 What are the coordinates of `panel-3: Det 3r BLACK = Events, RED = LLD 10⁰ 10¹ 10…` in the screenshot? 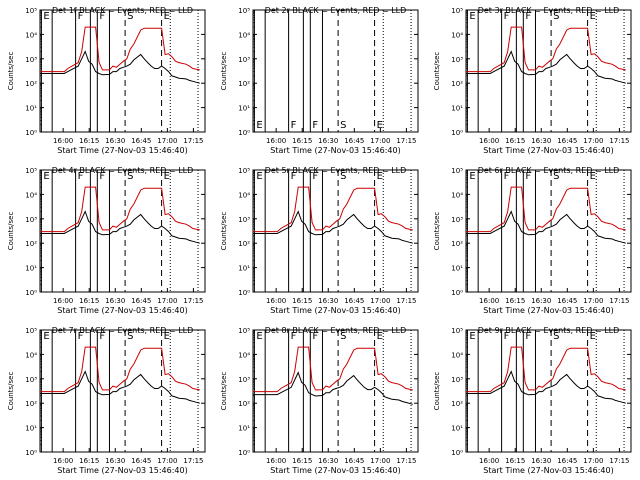 It's located at (532, 80).